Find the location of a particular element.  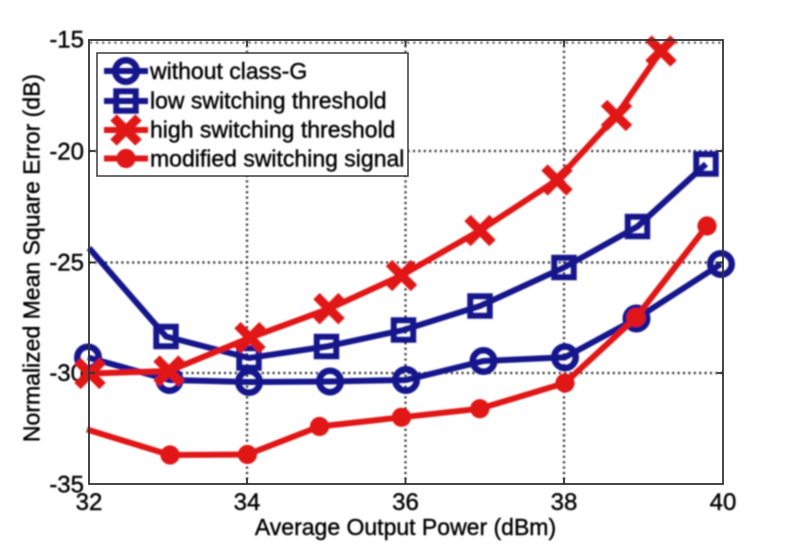

svg-text: Average Output Power (dBm) is located at coordinates (405, 527).